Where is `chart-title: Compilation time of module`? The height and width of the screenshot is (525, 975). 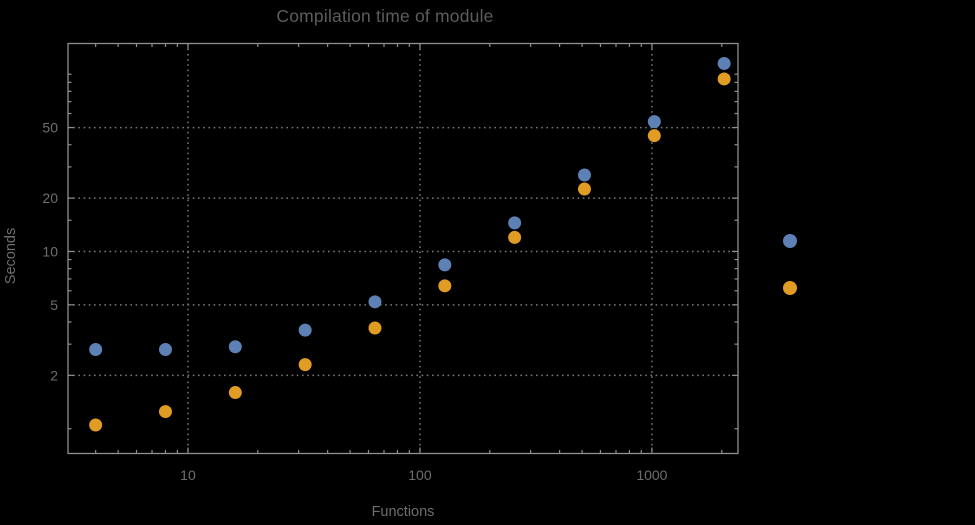 chart-title: Compilation time of module is located at coordinates (385, 16).